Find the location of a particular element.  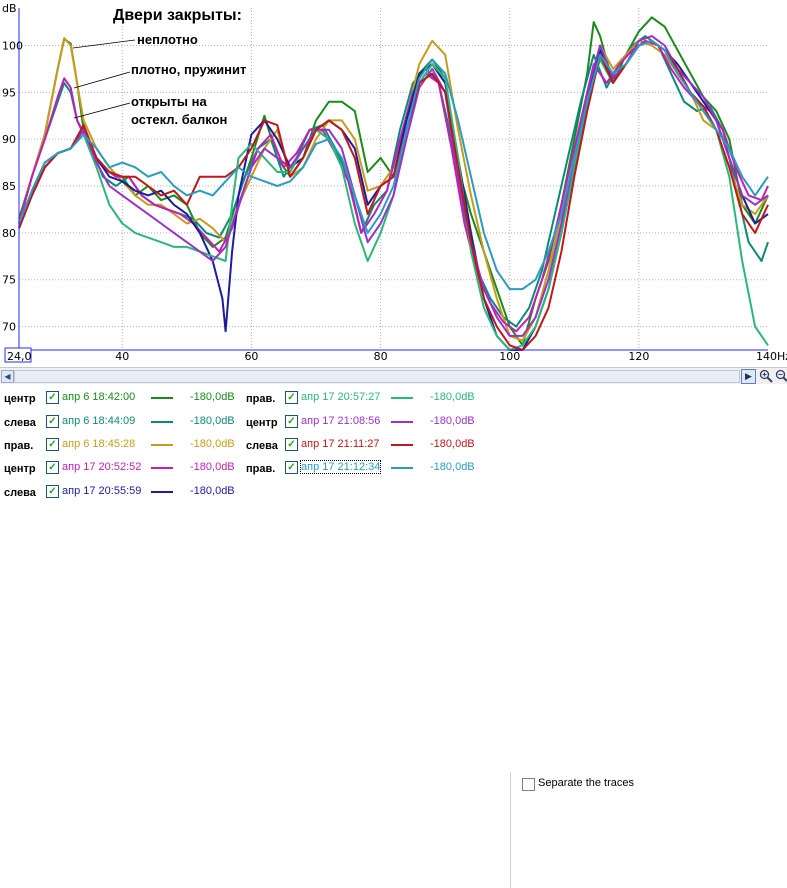

horizontal-scrollbar: ◀ ▶ is located at coordinates (393, 375).